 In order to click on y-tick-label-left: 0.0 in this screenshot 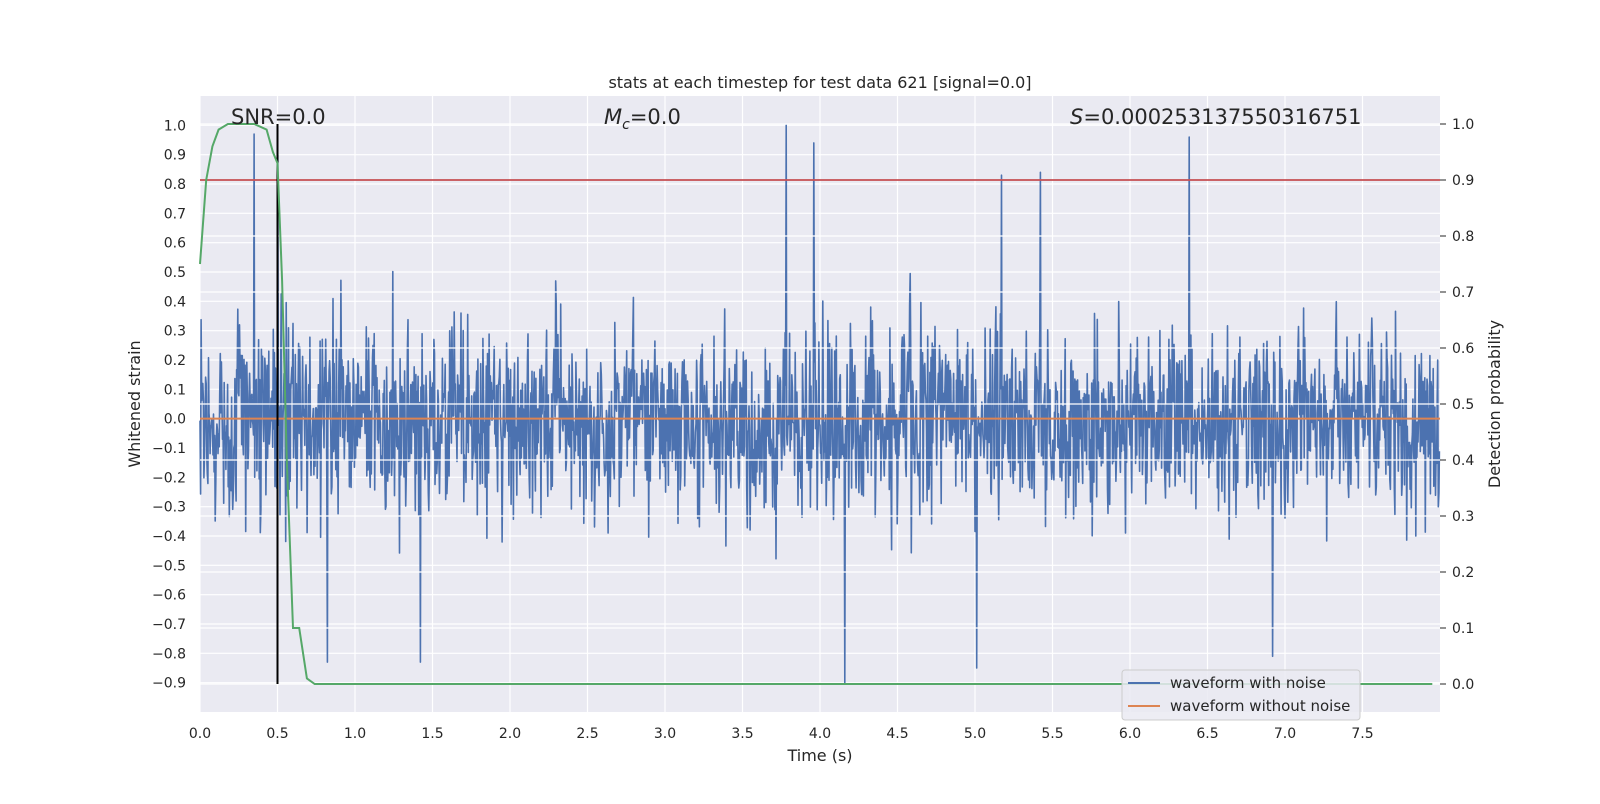, I will do `click(175, 420)`.